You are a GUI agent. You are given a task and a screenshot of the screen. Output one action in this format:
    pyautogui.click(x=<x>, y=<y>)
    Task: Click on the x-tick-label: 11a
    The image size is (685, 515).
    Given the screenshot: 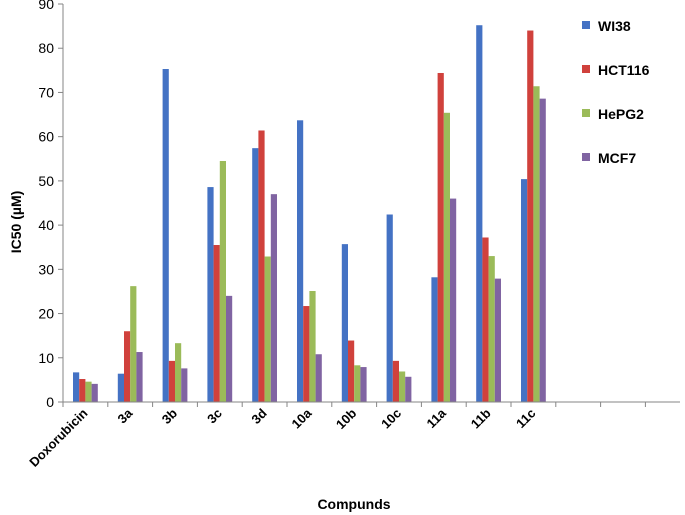 What is the action you would take?
    pyautogui.click(x=436, y=418)
    